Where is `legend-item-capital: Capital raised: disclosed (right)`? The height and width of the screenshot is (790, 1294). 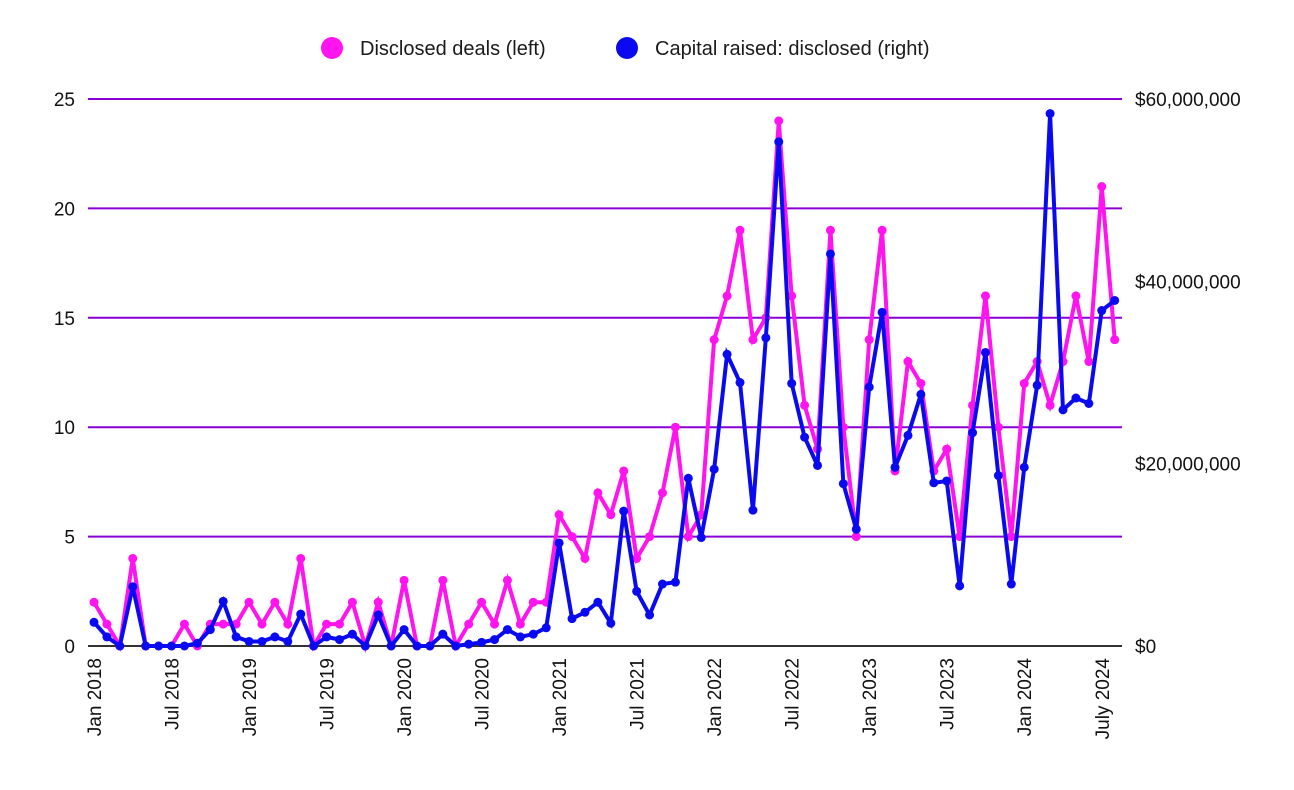 legend-item-capital: Capital raised: disclosed (right) is located at coordinates (773, 48).